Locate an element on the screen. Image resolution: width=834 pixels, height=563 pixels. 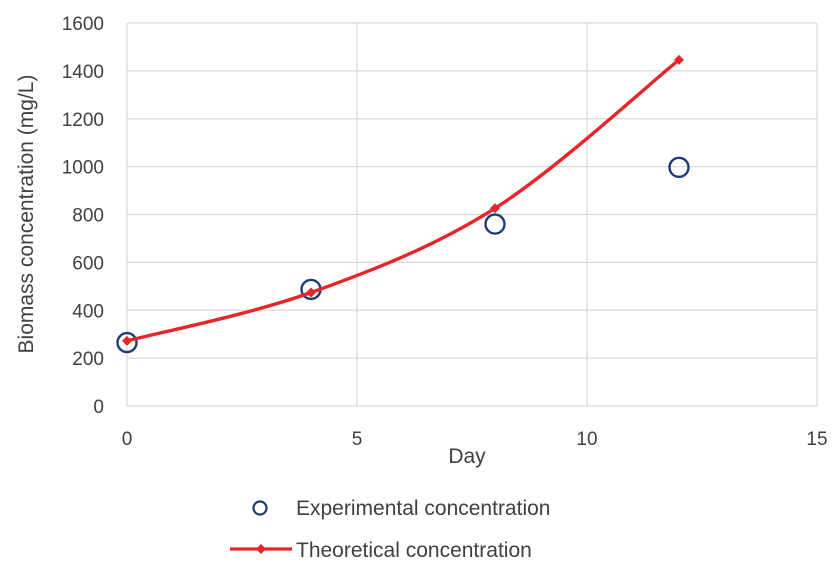
legend-marker-theoretical is located at coordinates (261, 549).